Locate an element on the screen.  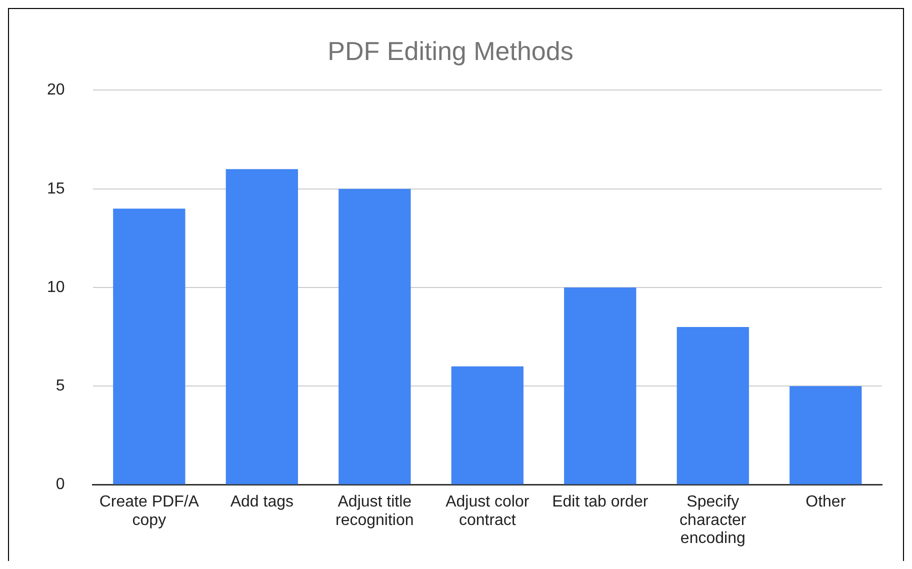
y-tick-label: 10 is located at coordinates (56, 287).